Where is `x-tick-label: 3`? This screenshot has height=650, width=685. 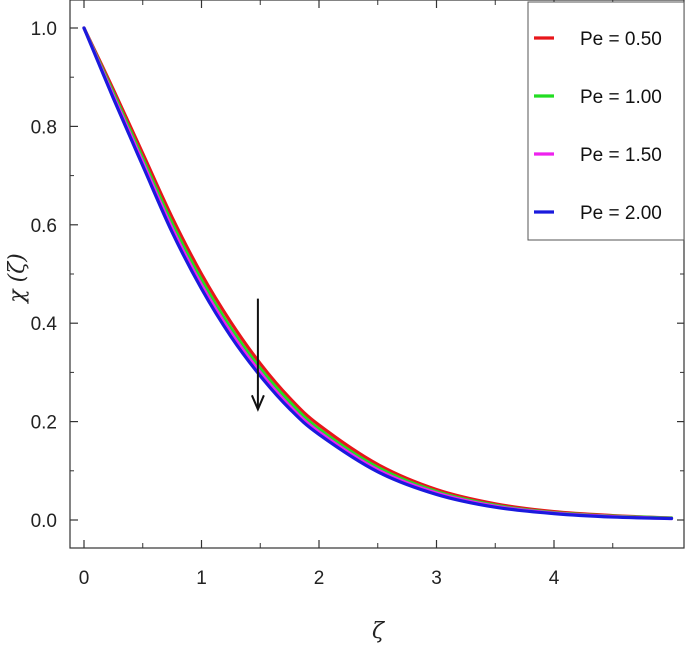 x-tick-label: 3 is located at coordinates (436, 578).